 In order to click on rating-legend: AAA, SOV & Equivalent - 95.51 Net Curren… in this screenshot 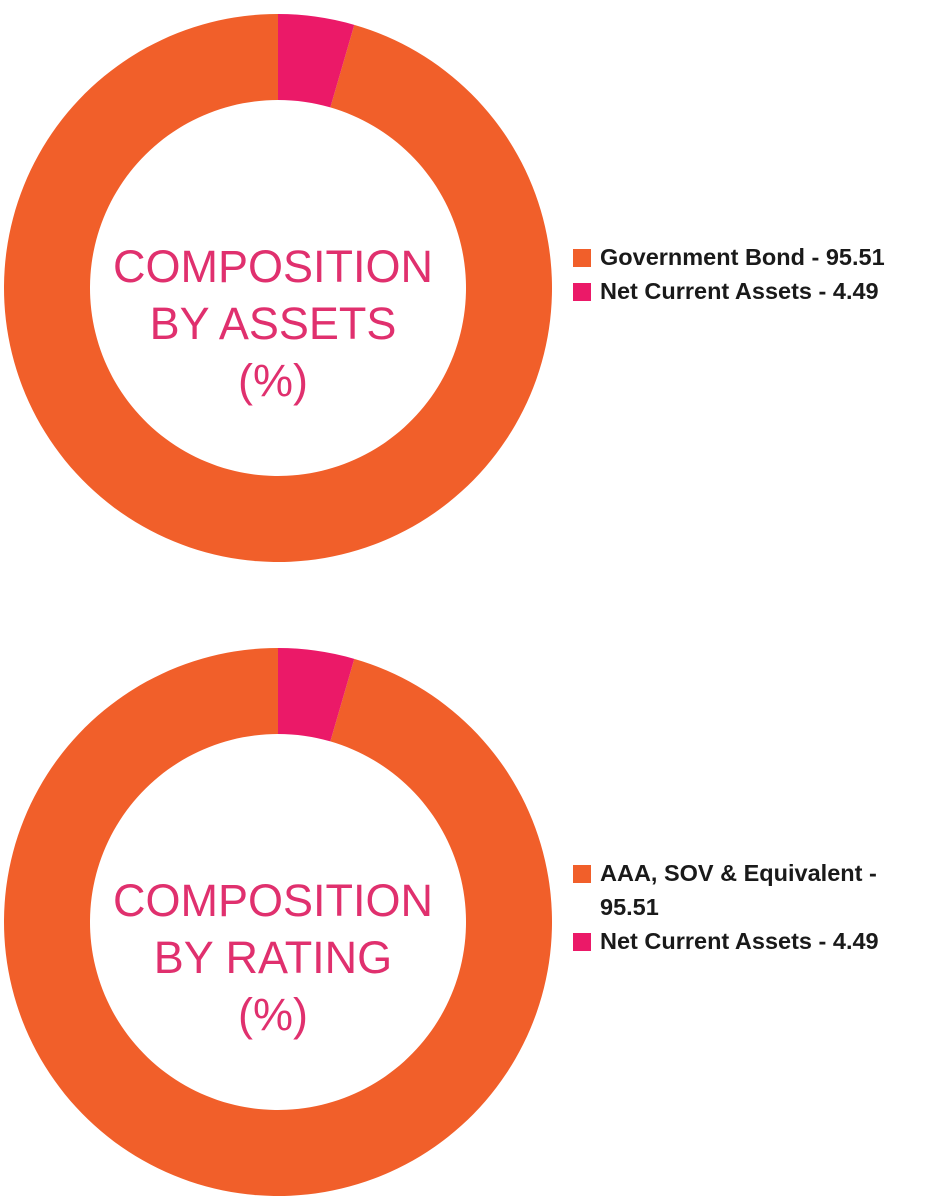, I will do `click(750, 907)`.